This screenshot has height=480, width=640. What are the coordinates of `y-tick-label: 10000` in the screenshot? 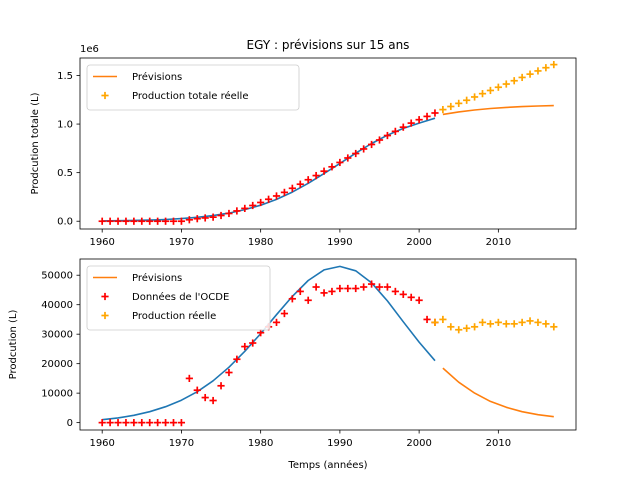 It's located at (57, 394).